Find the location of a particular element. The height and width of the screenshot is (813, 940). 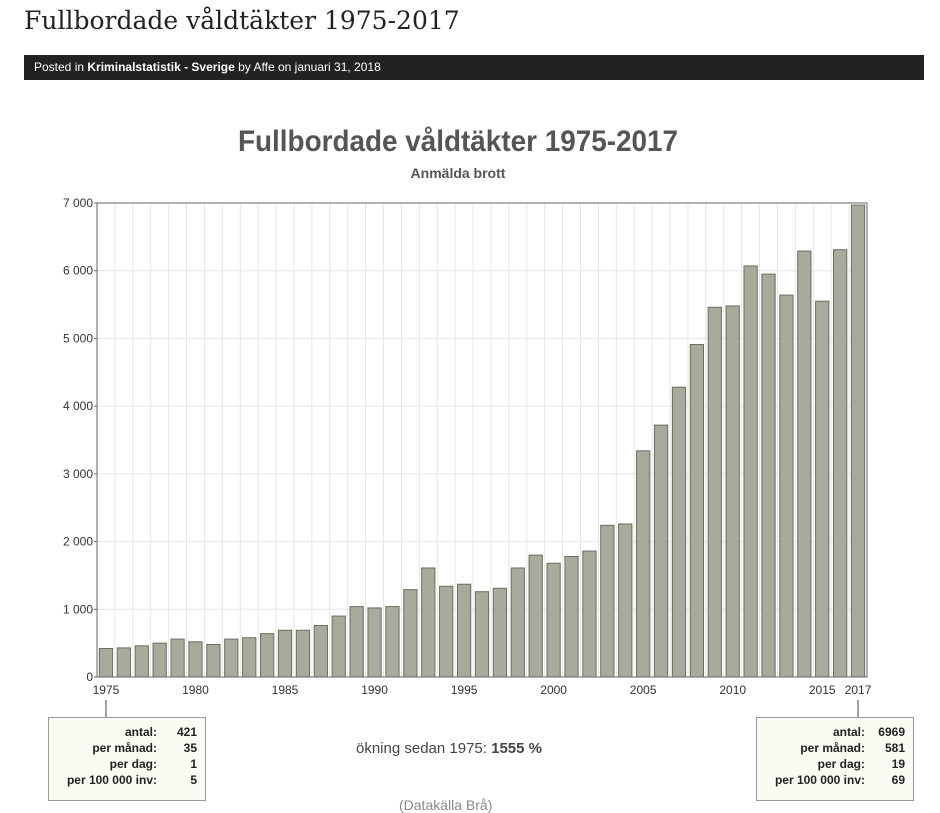

bar-2011 is located at coordinates (750, 471).